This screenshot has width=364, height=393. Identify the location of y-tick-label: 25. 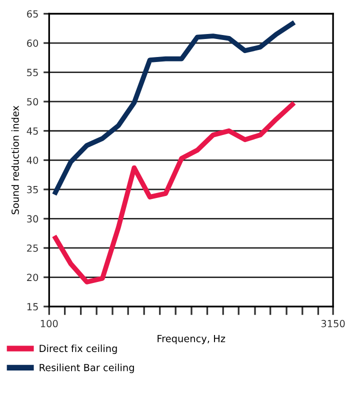
(32, 248).